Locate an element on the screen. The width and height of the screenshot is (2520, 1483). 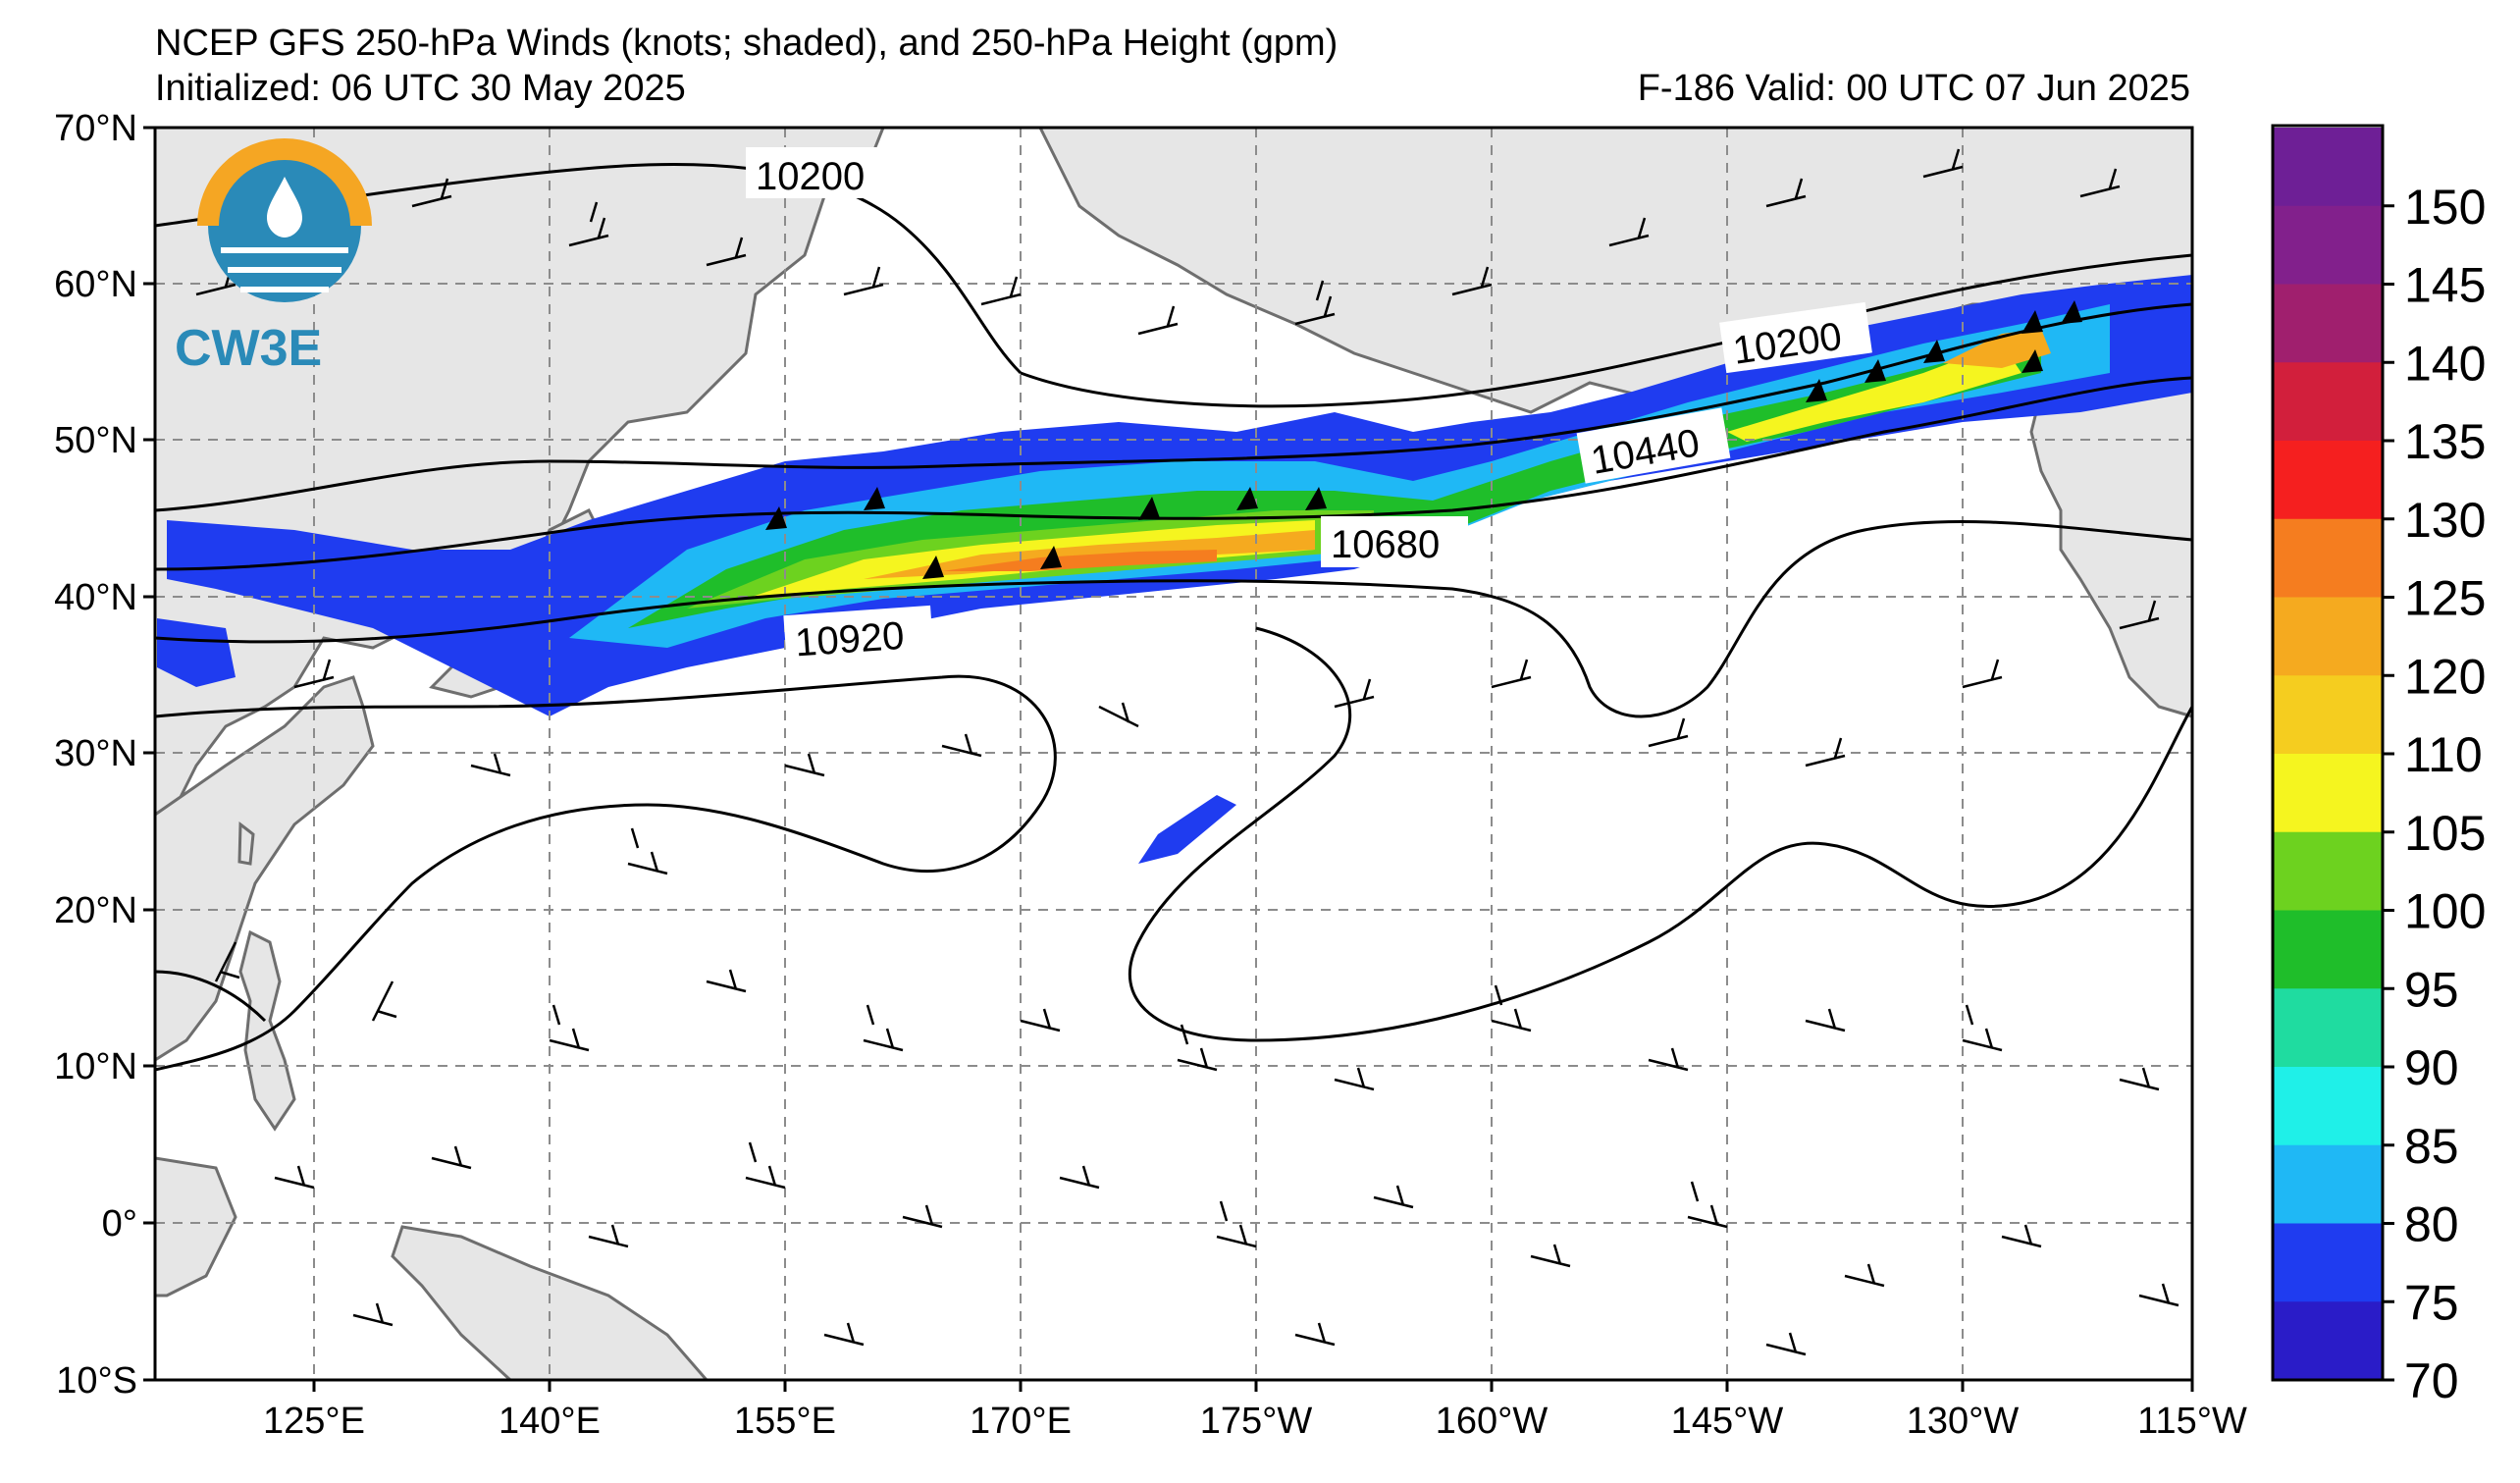
lon-label-125e: 125°E is located at coordinates (314, 1422).